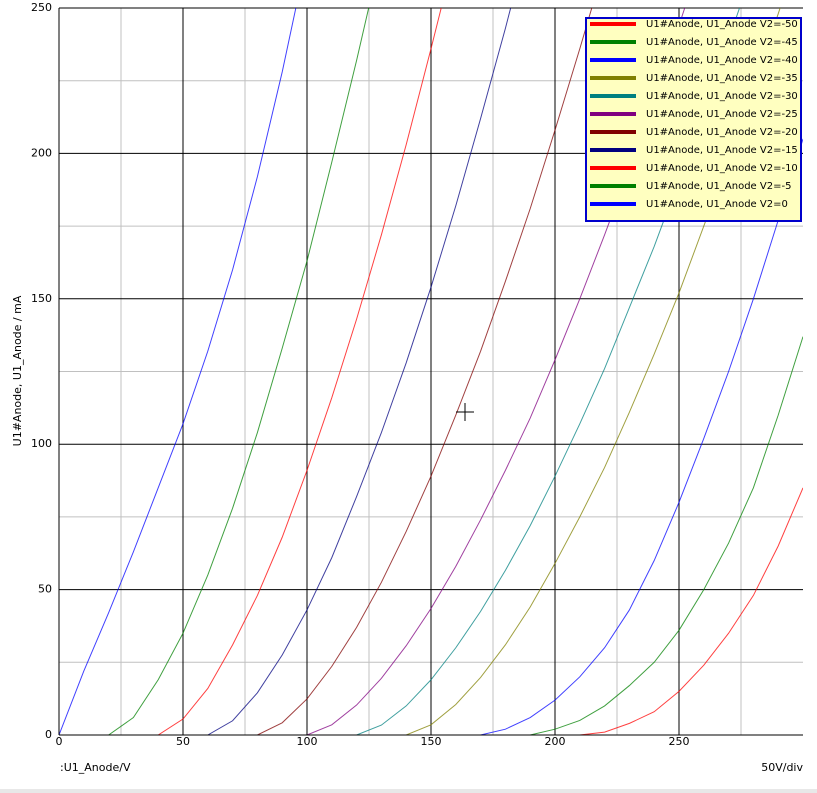 This screenshot has height=793, width=817. Describe the element at coordinates (722, 96) in the screenshot. I see `legend-label: U1#Anode, U1_Anode V2=-30` at that location.